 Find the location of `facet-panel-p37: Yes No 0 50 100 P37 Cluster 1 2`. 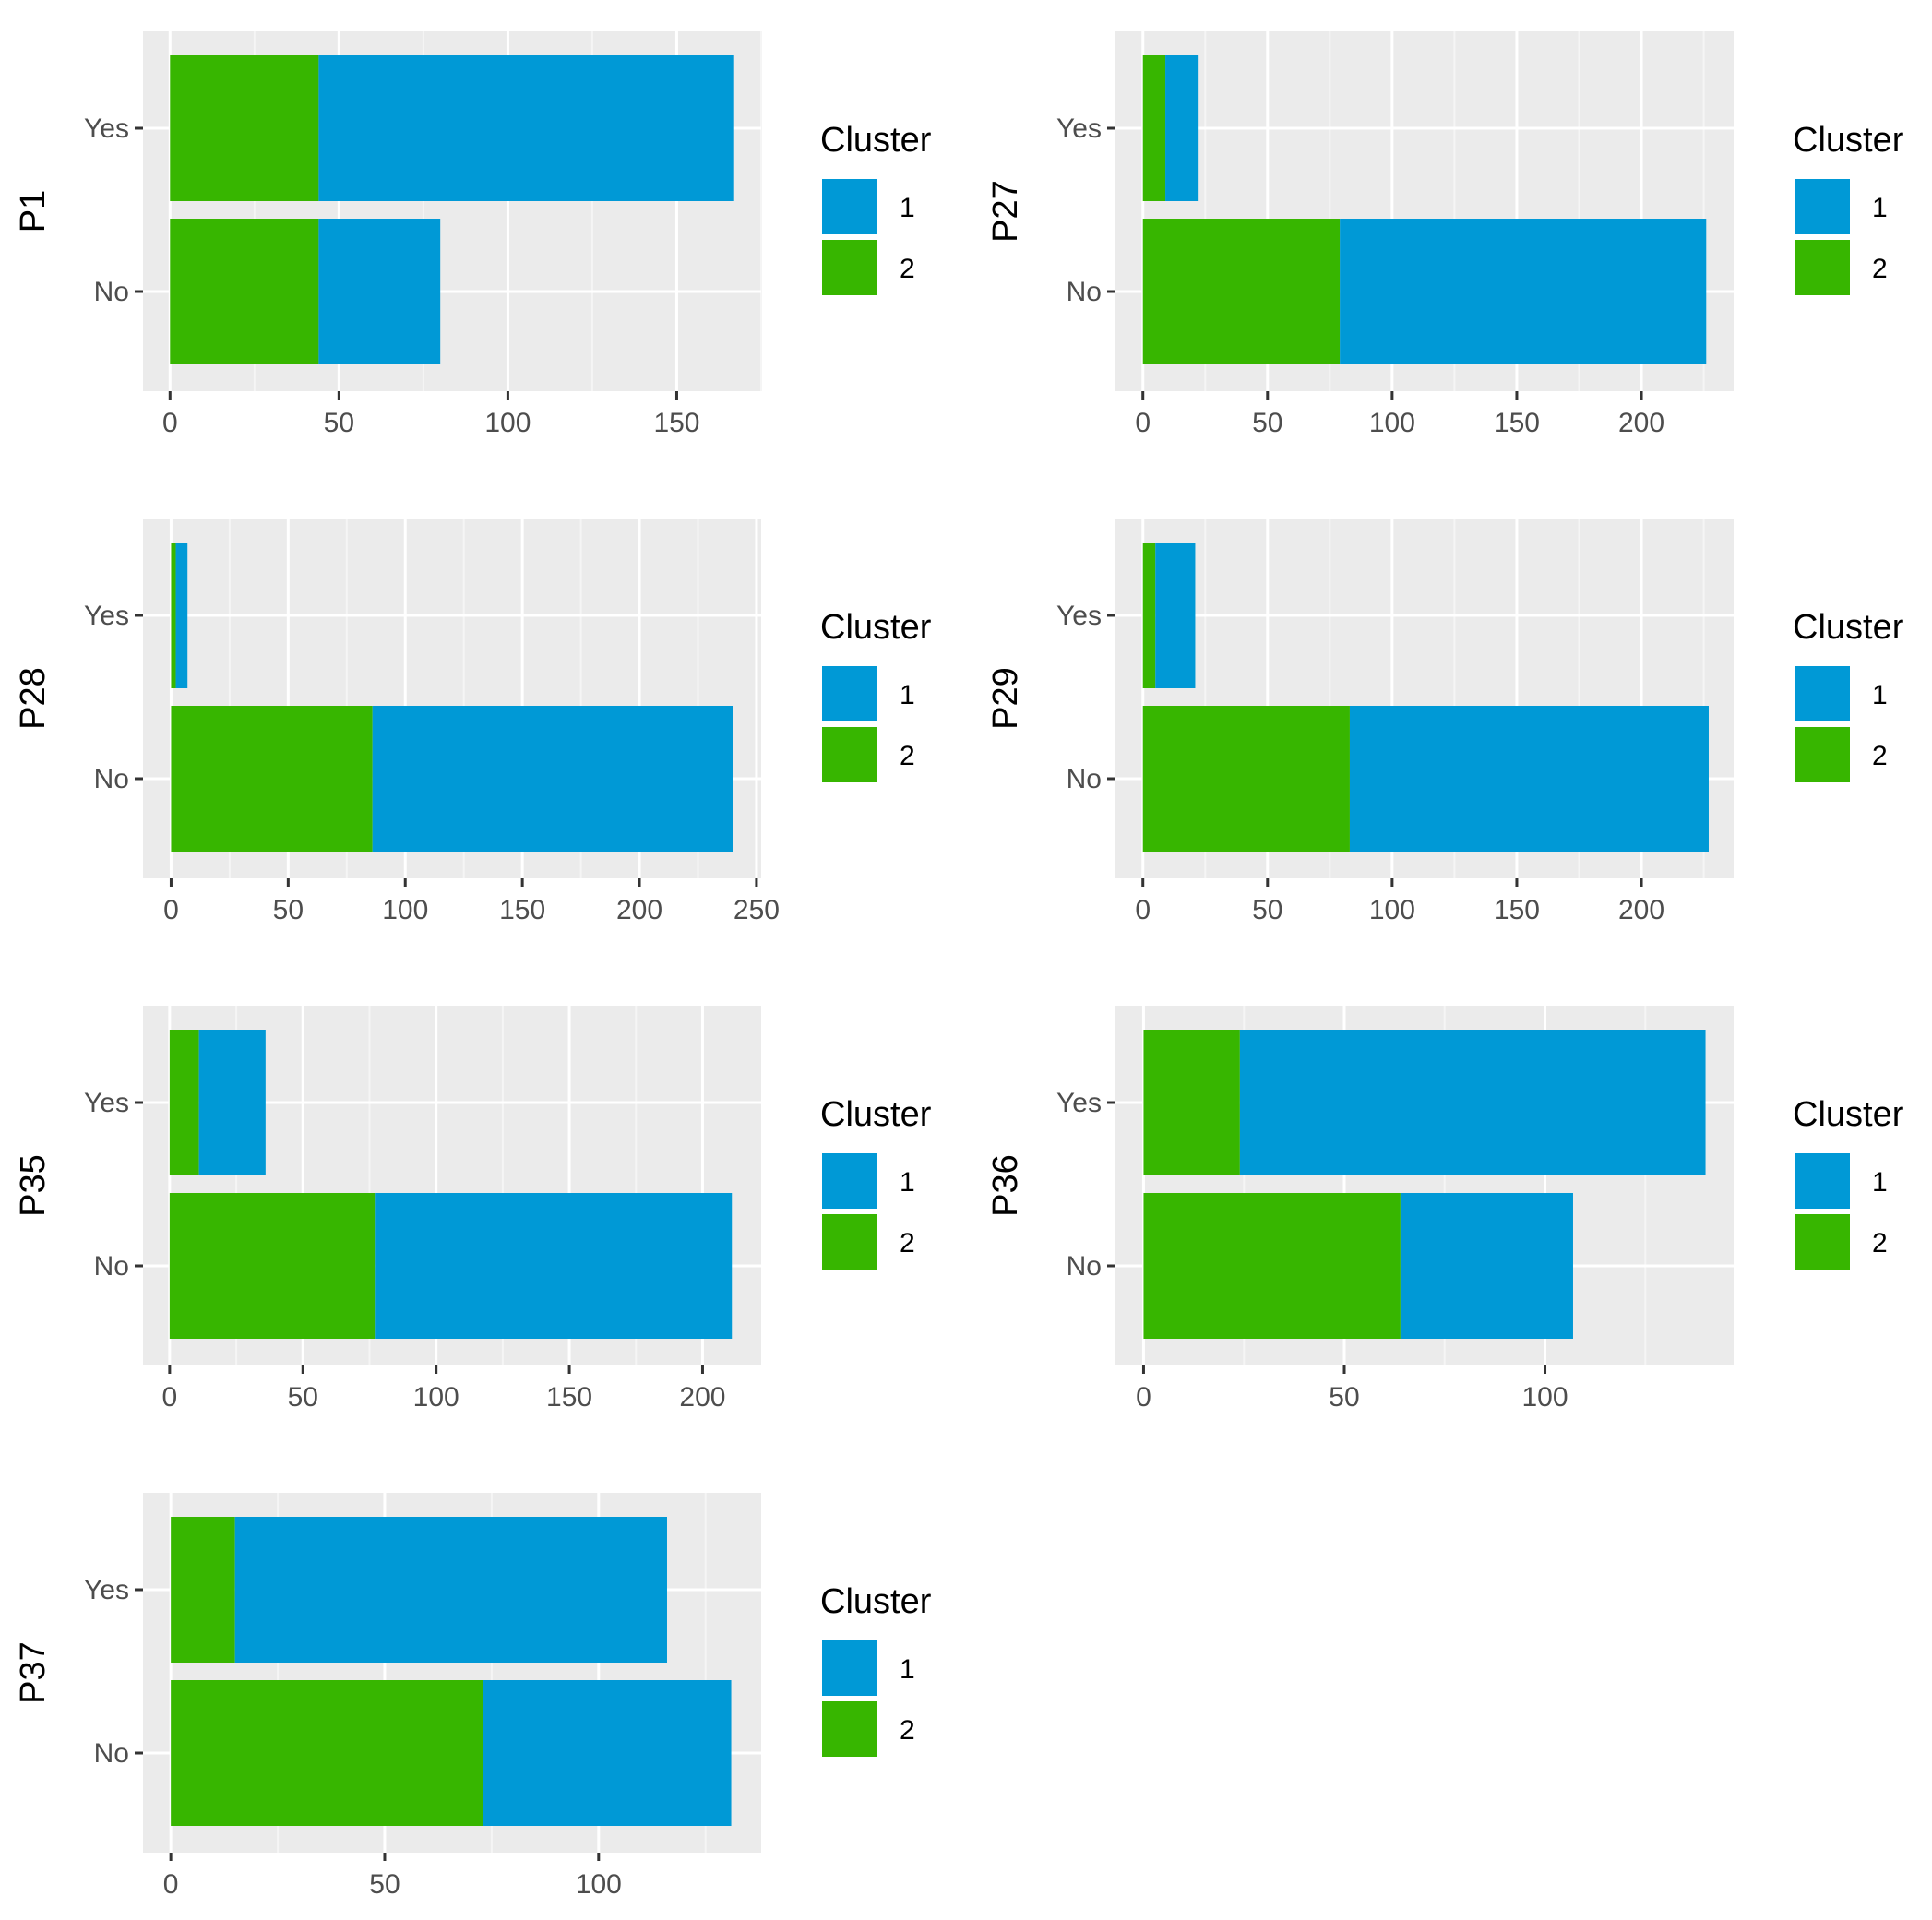

facet-panel-p37: Yes No 0 50 100 P37 Cluster 1 2 is located at coordinates (473, 1696).